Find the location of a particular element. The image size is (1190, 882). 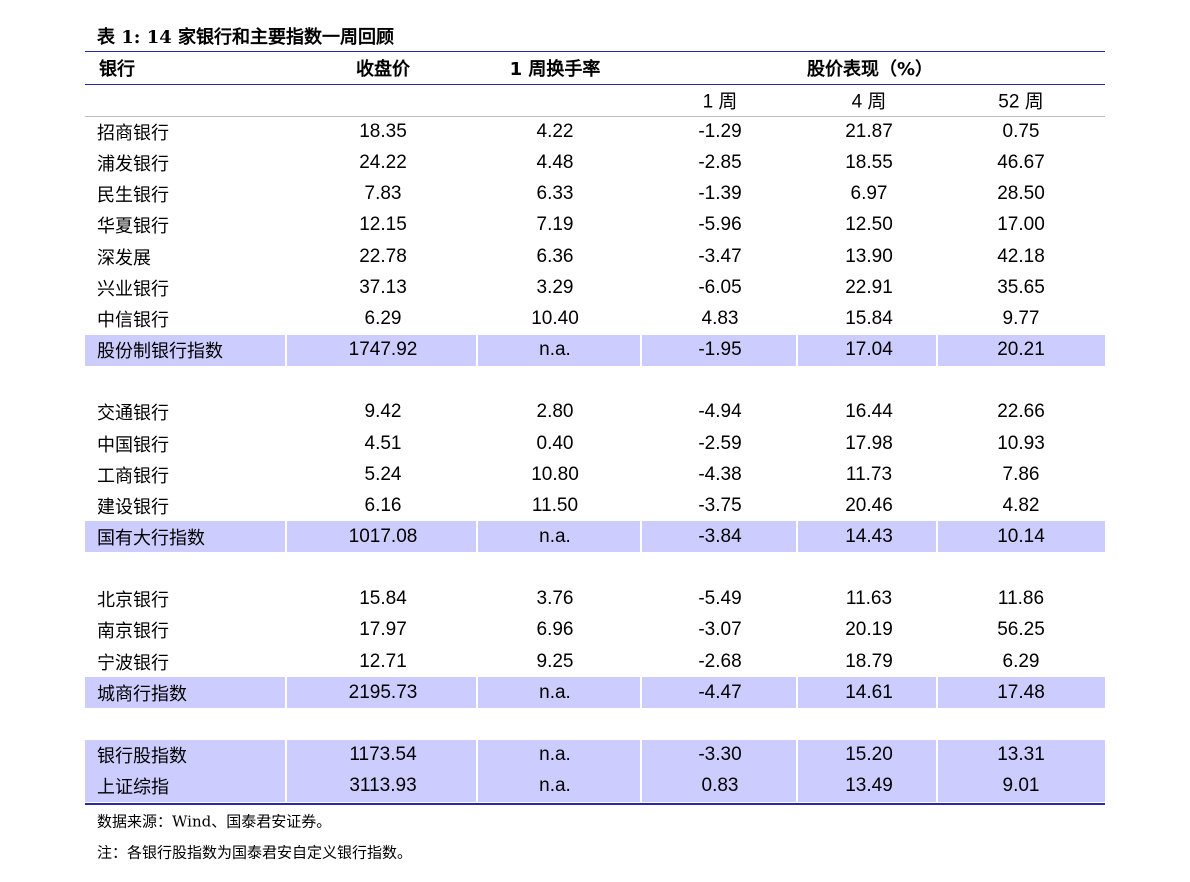

cell: 6.33 is located at coordinates (555, 194).